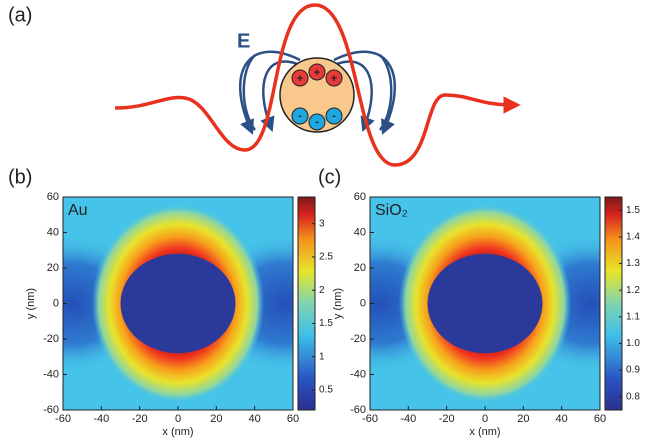  Describe the element at coordinates (633, 290) in the screenshot. I see `colorbar-tick-label: 1.2` at that location.